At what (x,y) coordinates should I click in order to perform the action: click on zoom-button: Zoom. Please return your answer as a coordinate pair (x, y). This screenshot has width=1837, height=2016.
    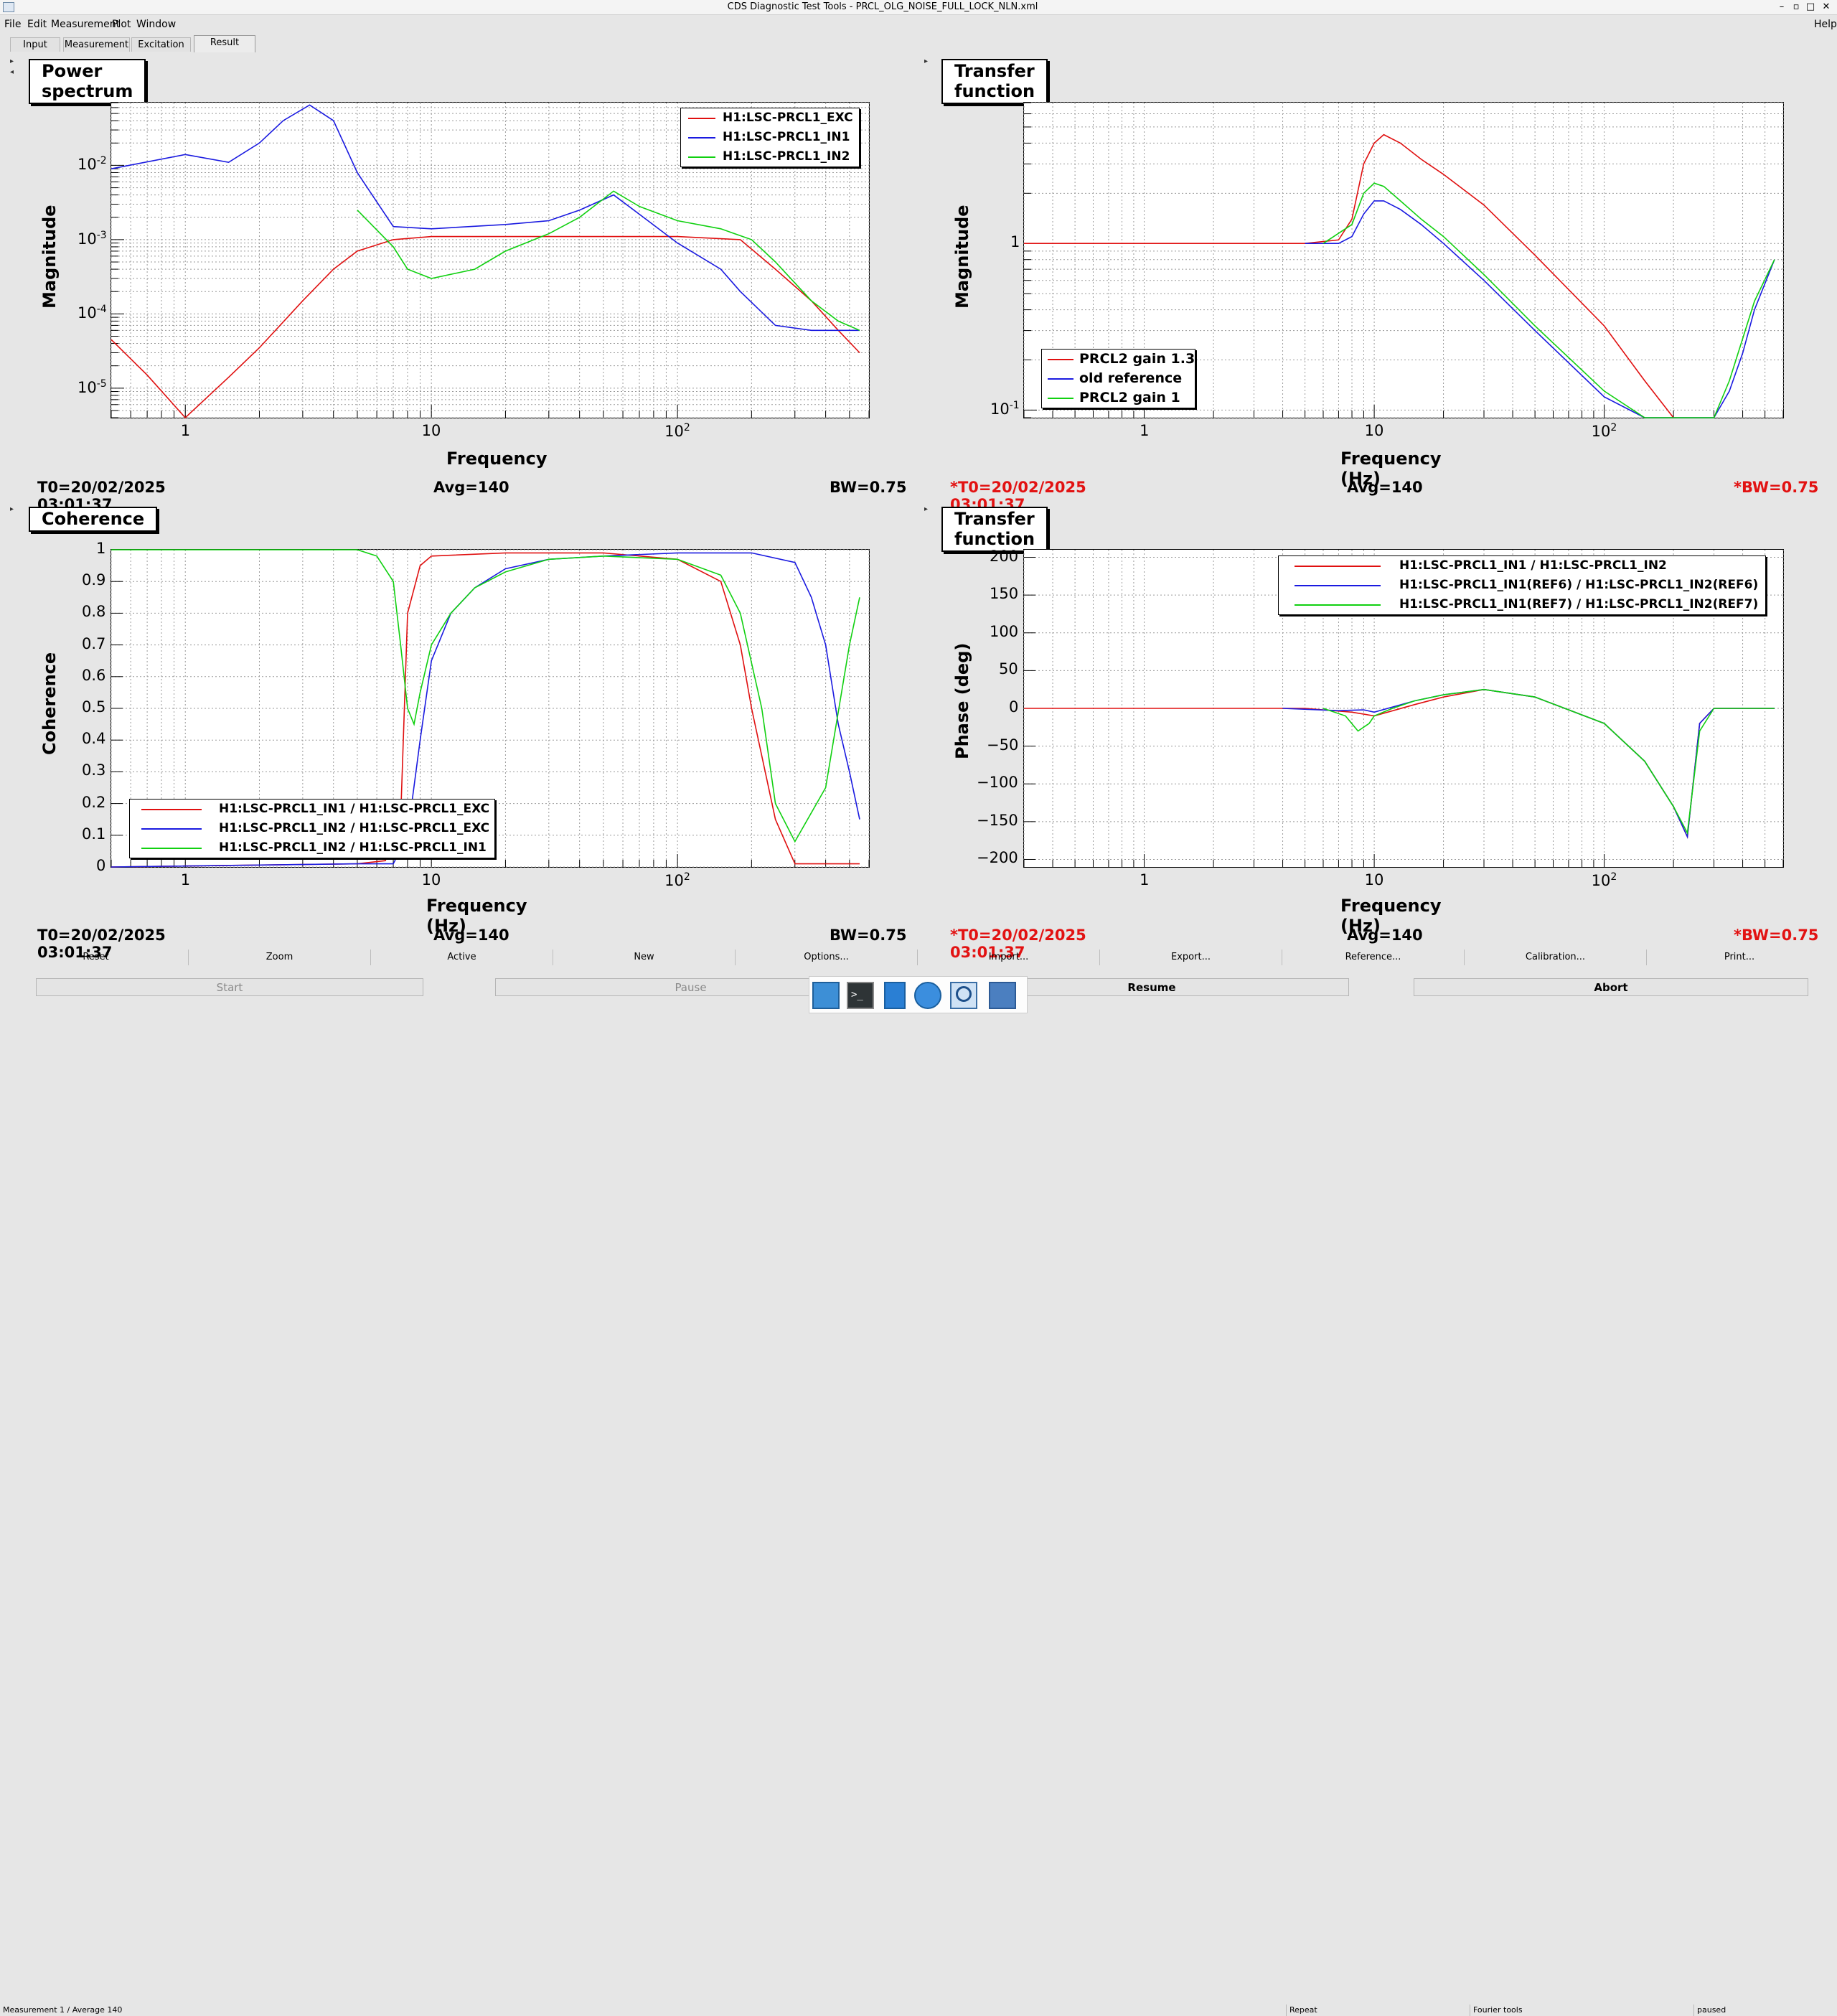
    Looking at the image, I should click on (280, 957).